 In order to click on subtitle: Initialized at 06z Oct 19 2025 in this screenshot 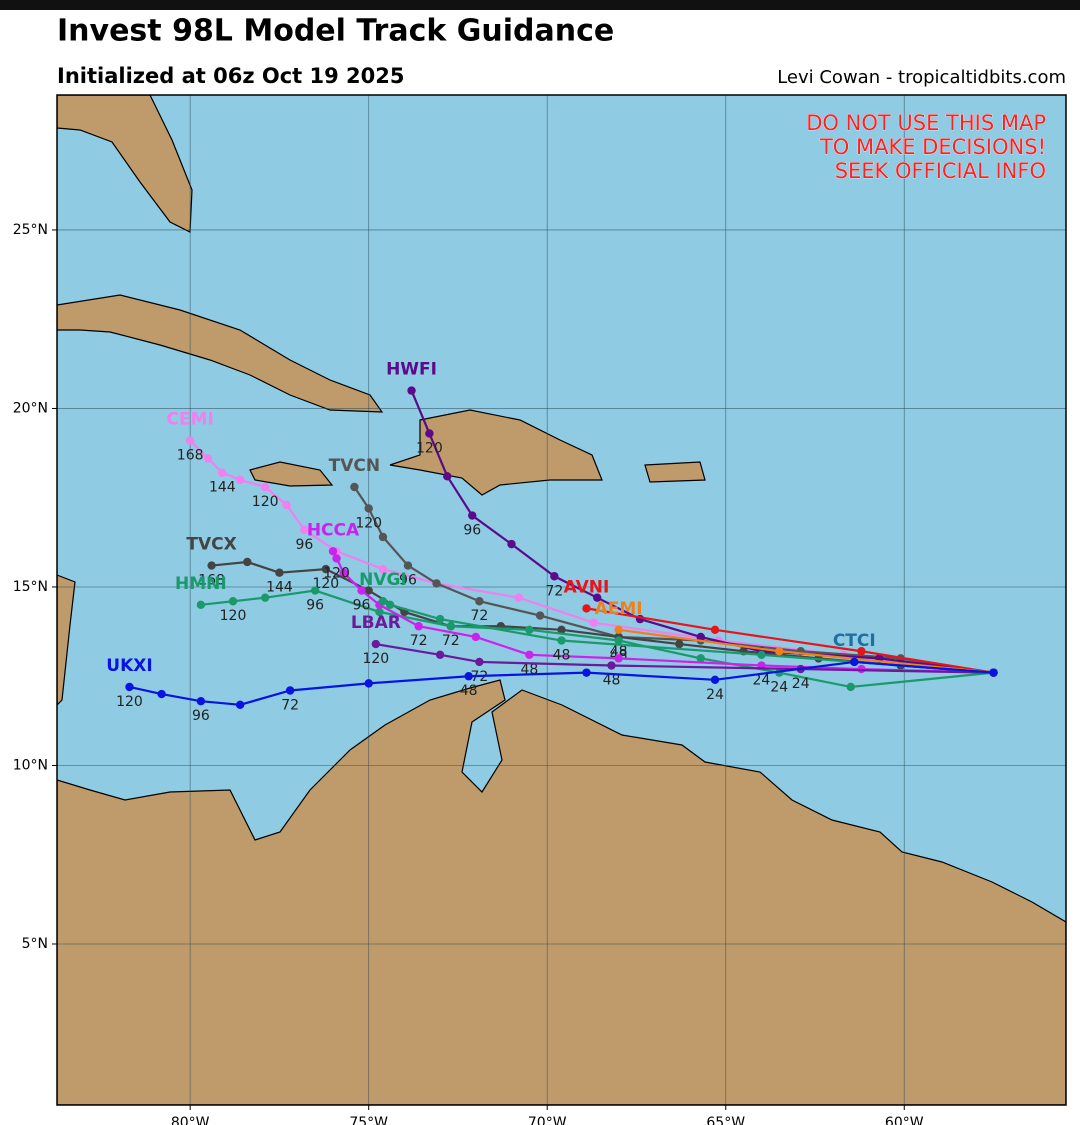, I will do `click(230, 76)`.